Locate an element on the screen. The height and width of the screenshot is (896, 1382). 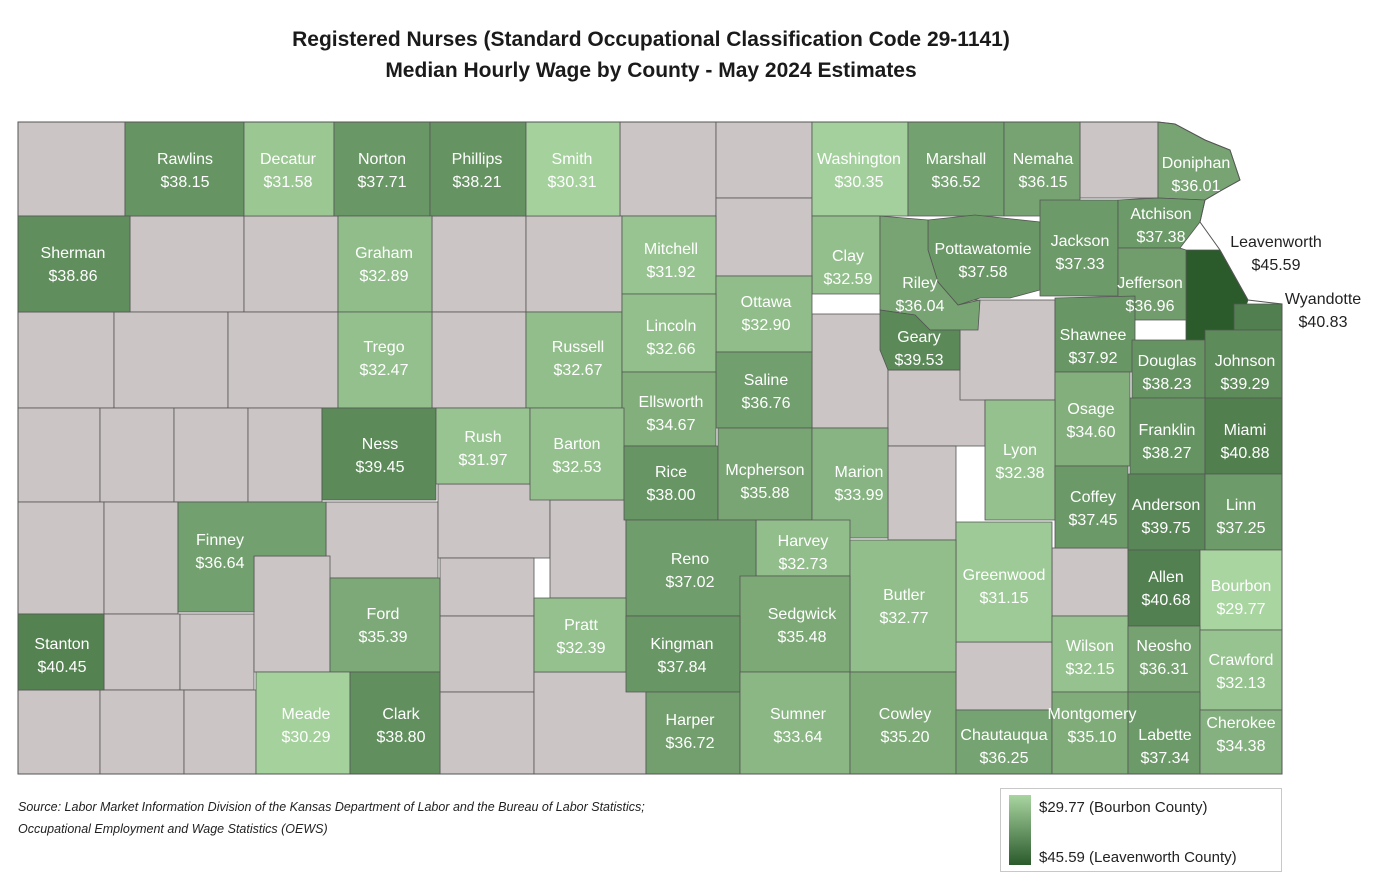
county-wage-mitchell: $31.92 is located at coordinates (671, 272).